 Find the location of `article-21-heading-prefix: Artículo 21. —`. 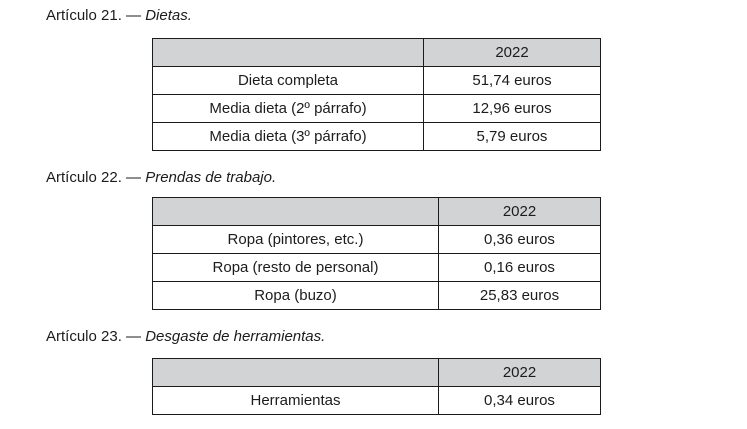

article-21-heading-prefix: Artículo 21. — is located at coordinates (96, 15).